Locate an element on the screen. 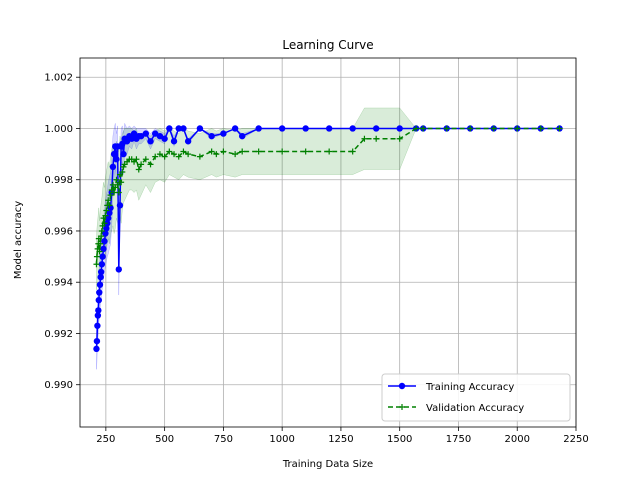 The width and height of the screenshot is (640, 484). x-tick-label: 750 is located at coordinates (223, 439).